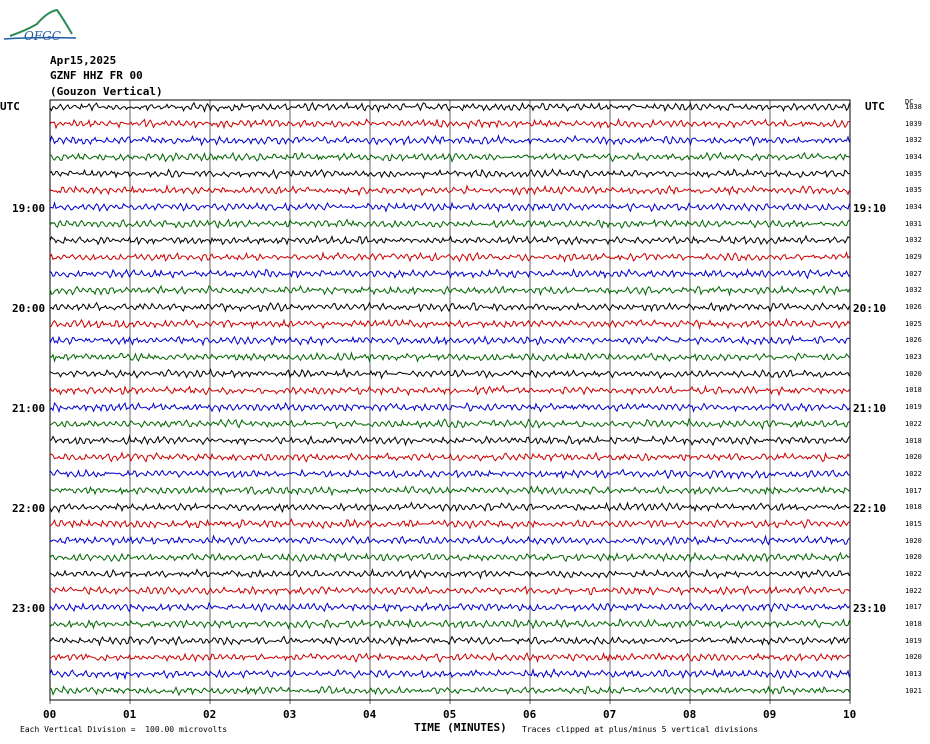  I want to click on dc-header-label: DC, so click(909, 102).